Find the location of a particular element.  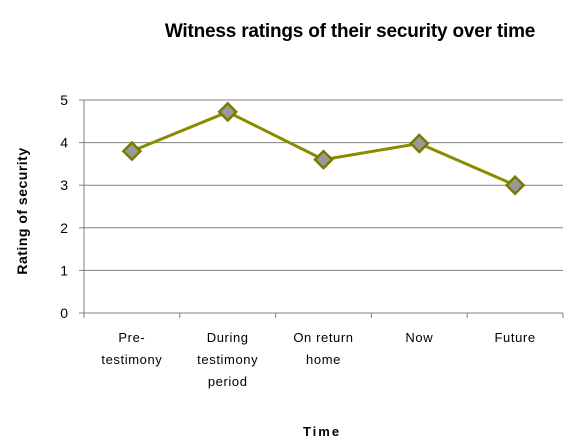

series-layer is located at coordinates (323, 148).